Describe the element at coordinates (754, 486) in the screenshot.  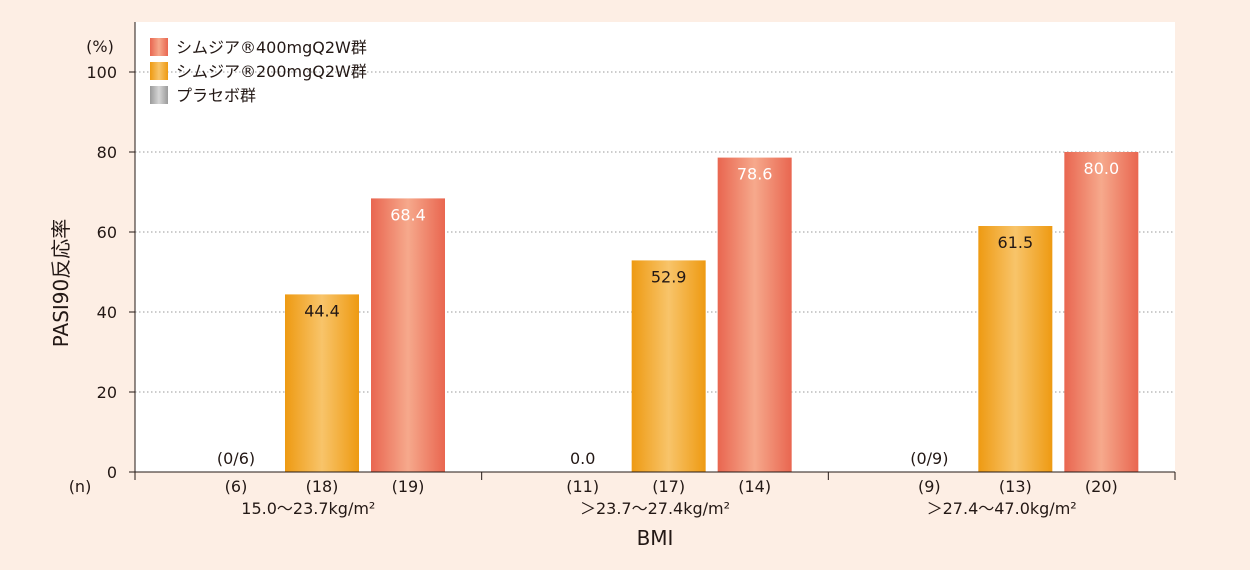
I see `n-count: (14)` at that location.